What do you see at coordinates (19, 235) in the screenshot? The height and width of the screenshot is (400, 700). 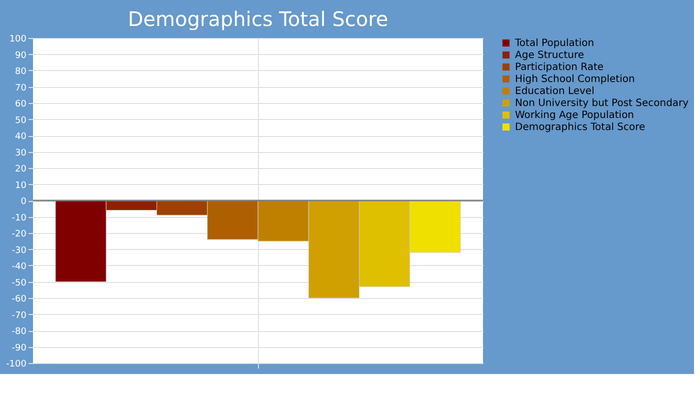 I see `y-tick-label: -20` at bounding box center [19, 235].